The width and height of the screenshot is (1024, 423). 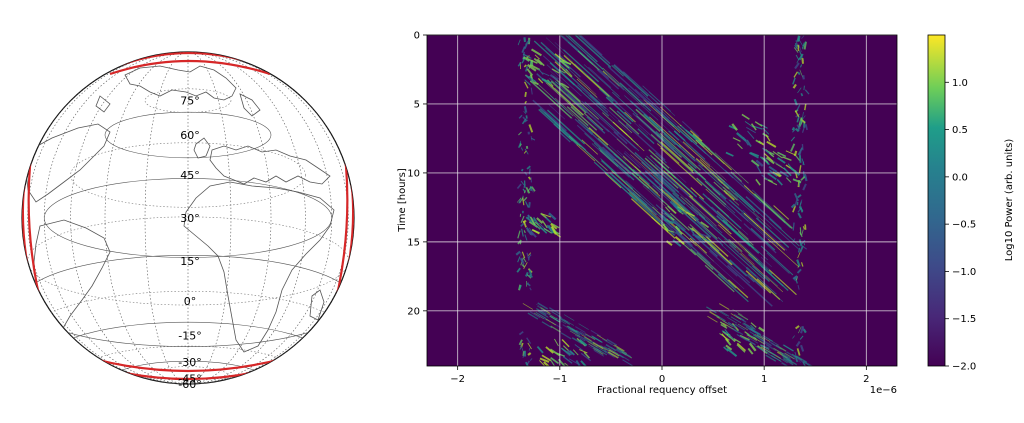 What do you see at coordinates (190, 101) in the screenshot?
I see `latitude-label: 75°` at bounding box center [190, 101].